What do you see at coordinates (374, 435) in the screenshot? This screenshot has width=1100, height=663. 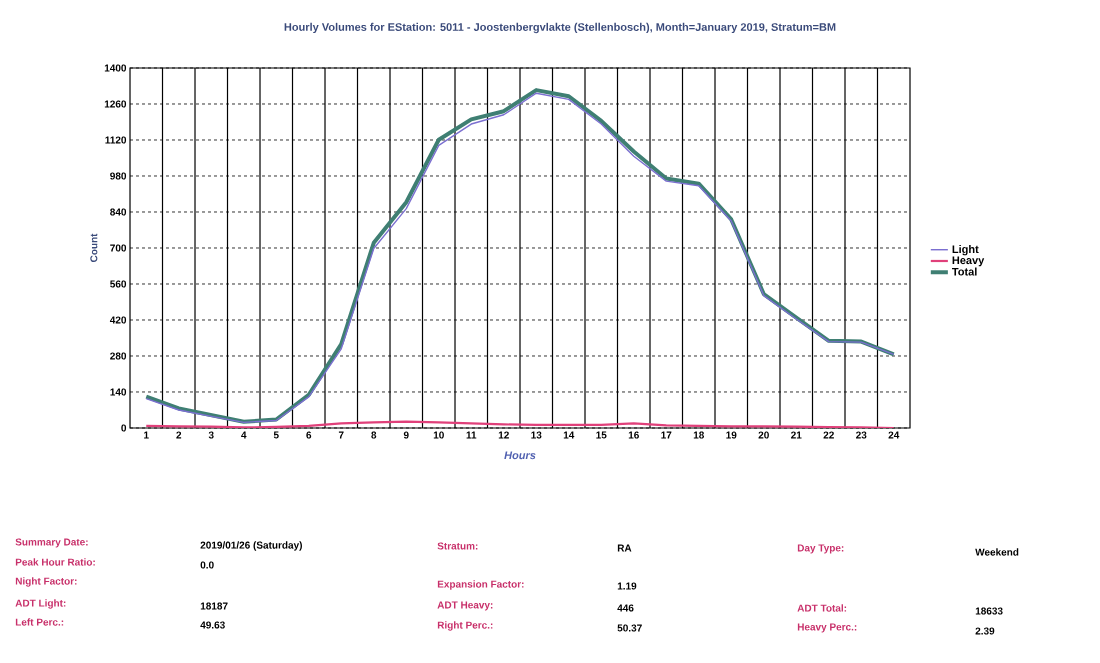 I see `x-tick-label: 8` at bounding box center [374, 435].